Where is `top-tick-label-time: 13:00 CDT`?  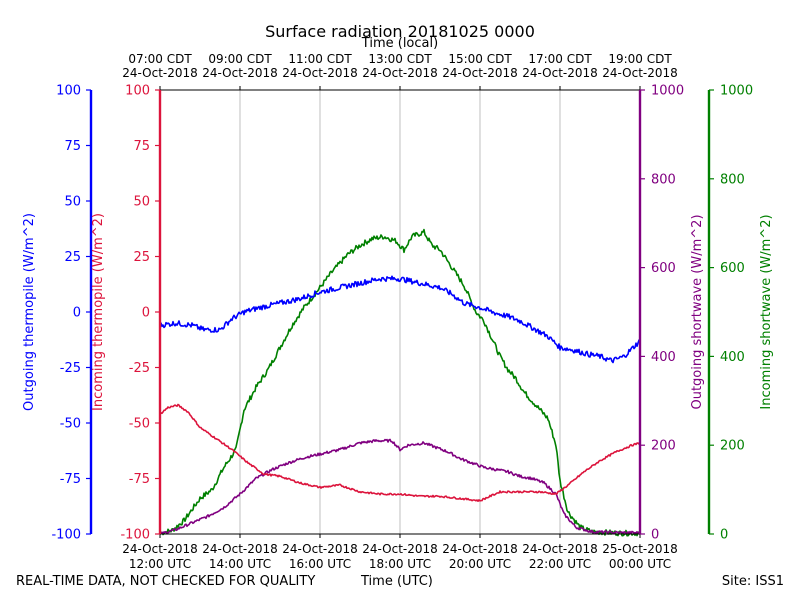
top-tick-label-time: 13:00 CDT is located at coordinates (400, 59).